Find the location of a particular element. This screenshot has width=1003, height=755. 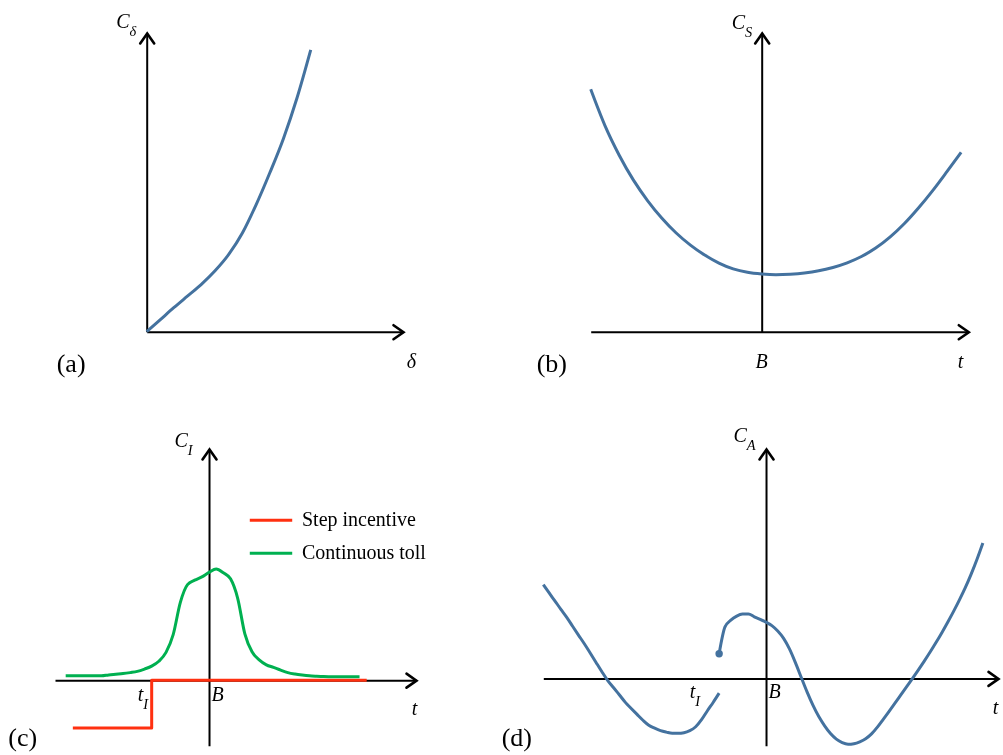

legend-label: Continuous toll is located at coordinates (364, 552).